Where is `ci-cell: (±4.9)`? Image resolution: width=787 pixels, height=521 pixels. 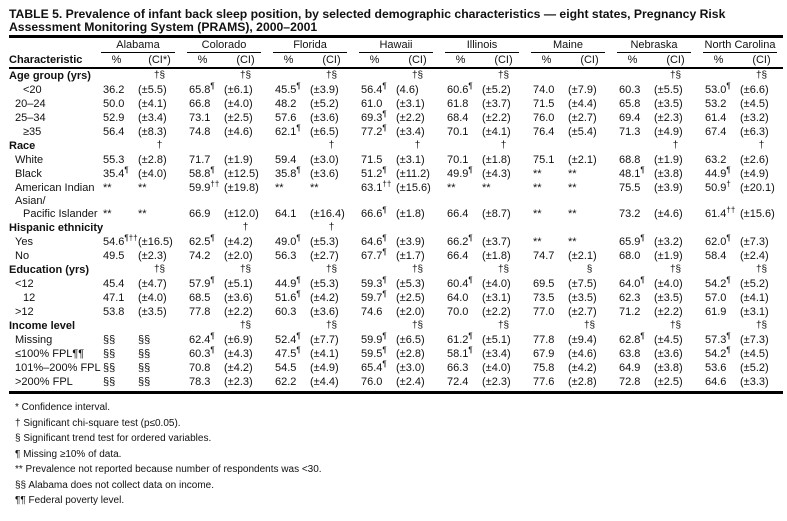
ci-cell: (±4.9) is located at coordinates (668, 132).